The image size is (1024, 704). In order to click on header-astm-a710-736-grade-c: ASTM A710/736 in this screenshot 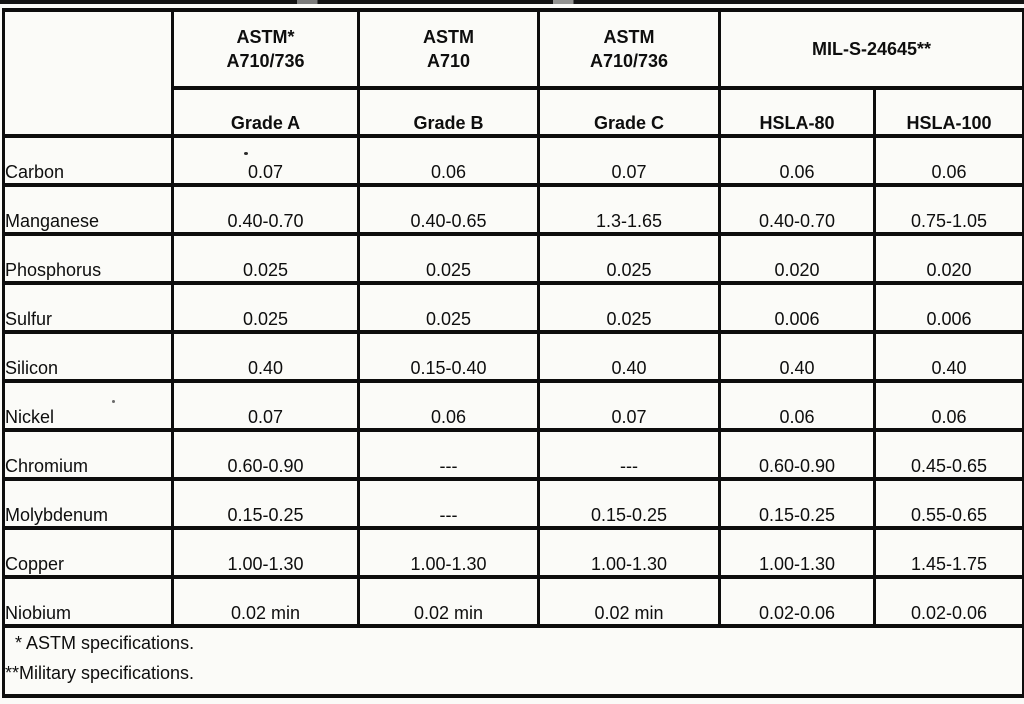, I will do `click(629, 49)`.